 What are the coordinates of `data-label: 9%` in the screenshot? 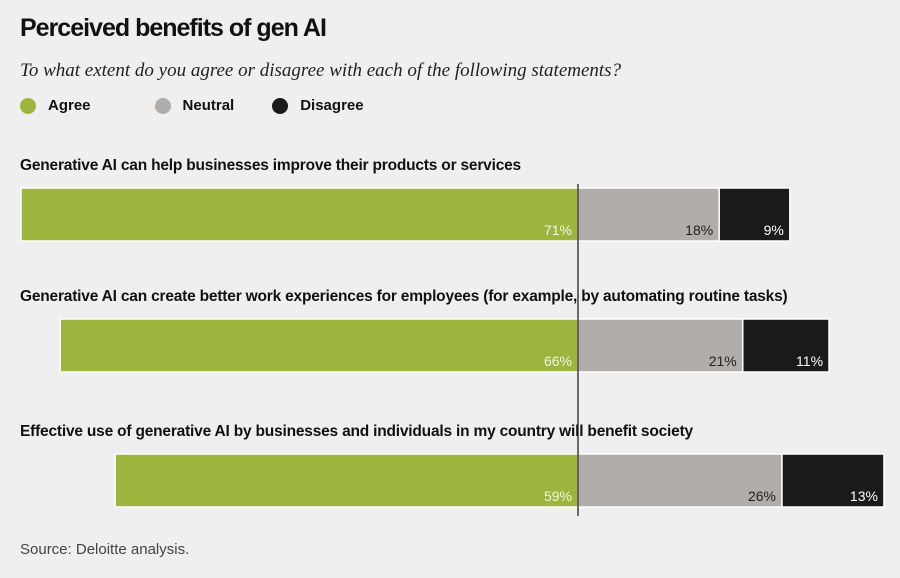 It's located at (774, 230).